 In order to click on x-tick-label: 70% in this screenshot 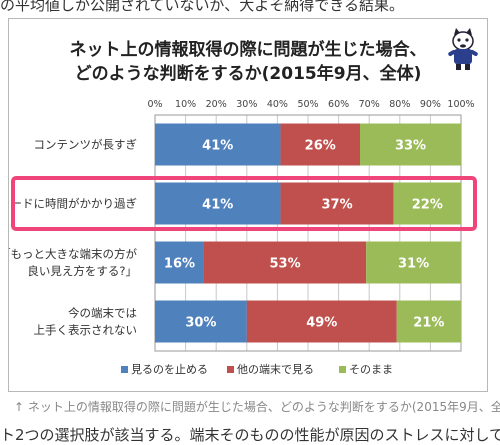, I will do `click(369, 104)`.